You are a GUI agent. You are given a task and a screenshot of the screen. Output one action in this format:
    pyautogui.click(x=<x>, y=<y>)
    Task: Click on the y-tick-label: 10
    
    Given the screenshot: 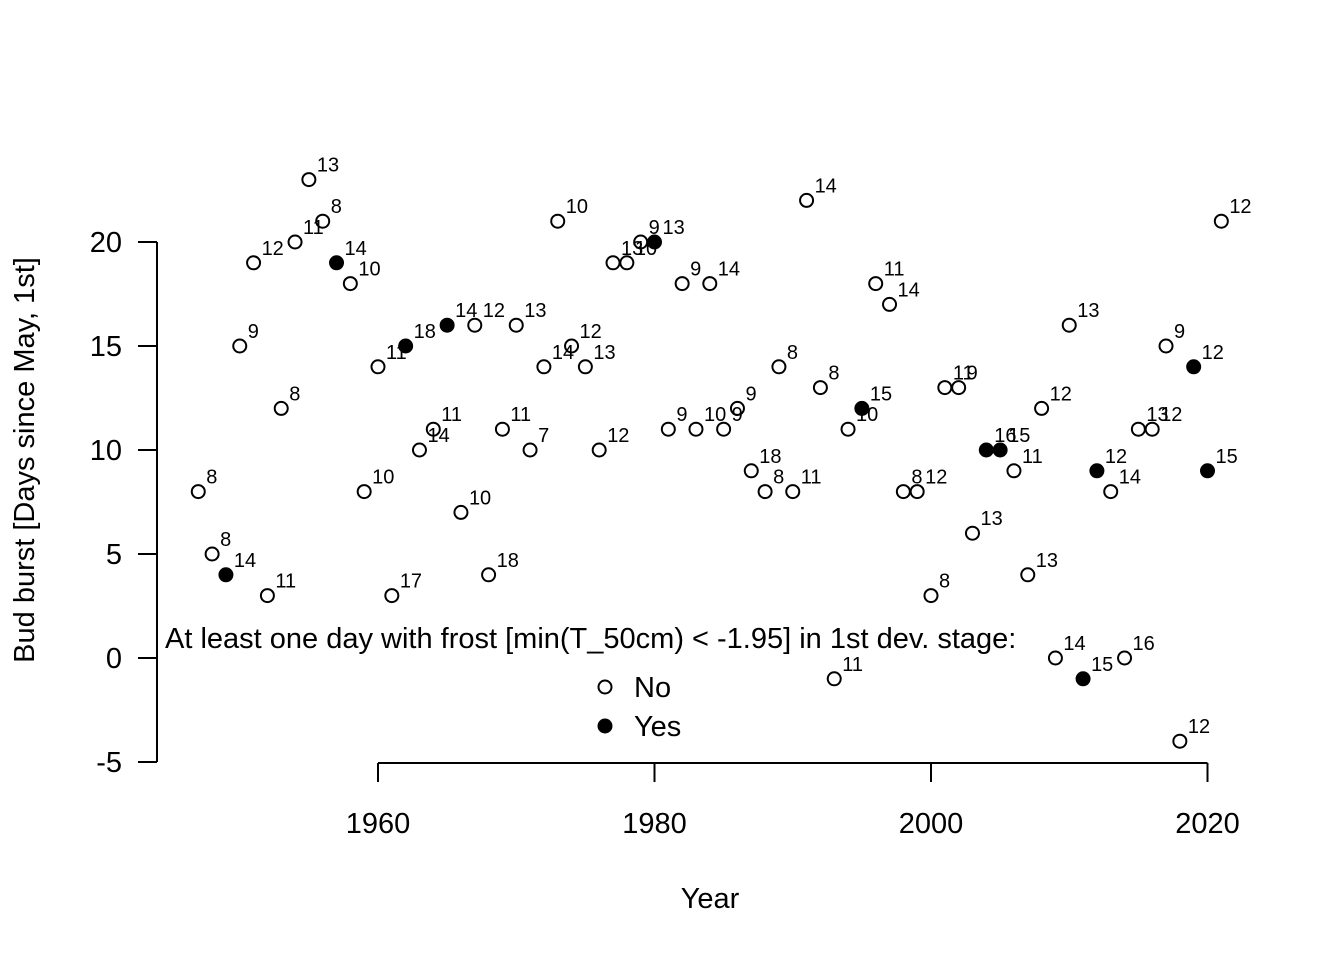 What is the action you would take?
    pyautogui.click(x=106, y=451)
    